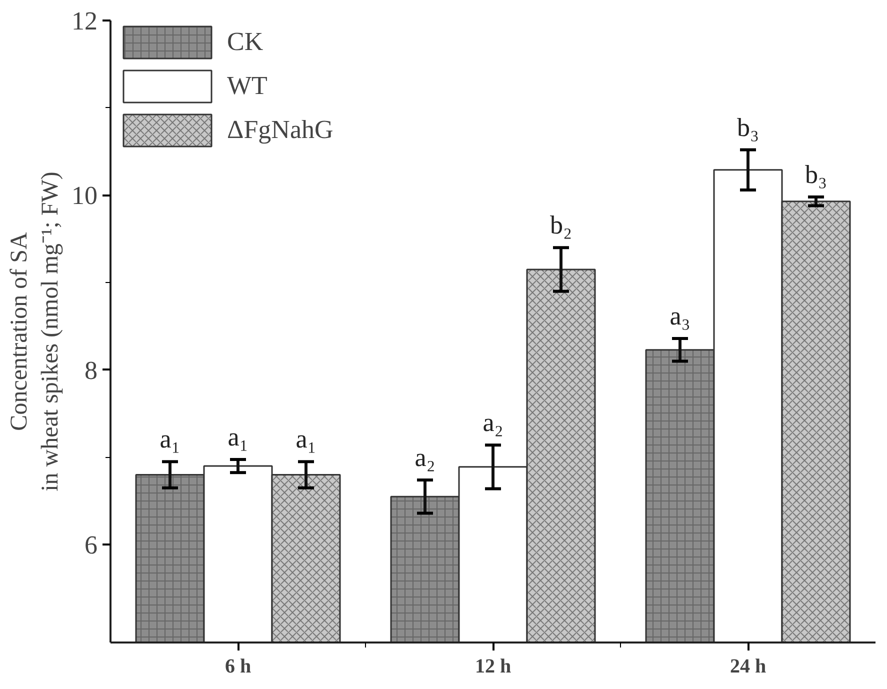  What do you see at coordinates (91, 545) in the screenshot?
I see `y-tick-label: 6` at bounding box center [91, 545].